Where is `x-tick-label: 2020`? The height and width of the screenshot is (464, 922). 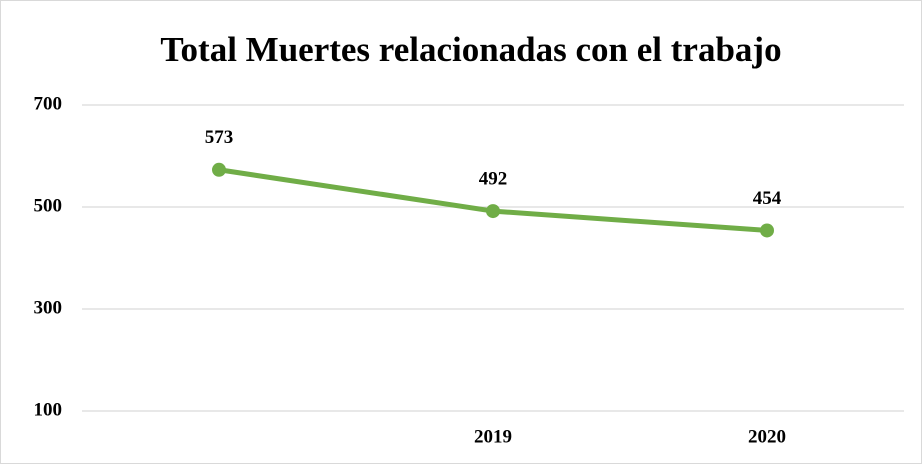
x-tick-label: 2020 is located at coordinates (767, 436).